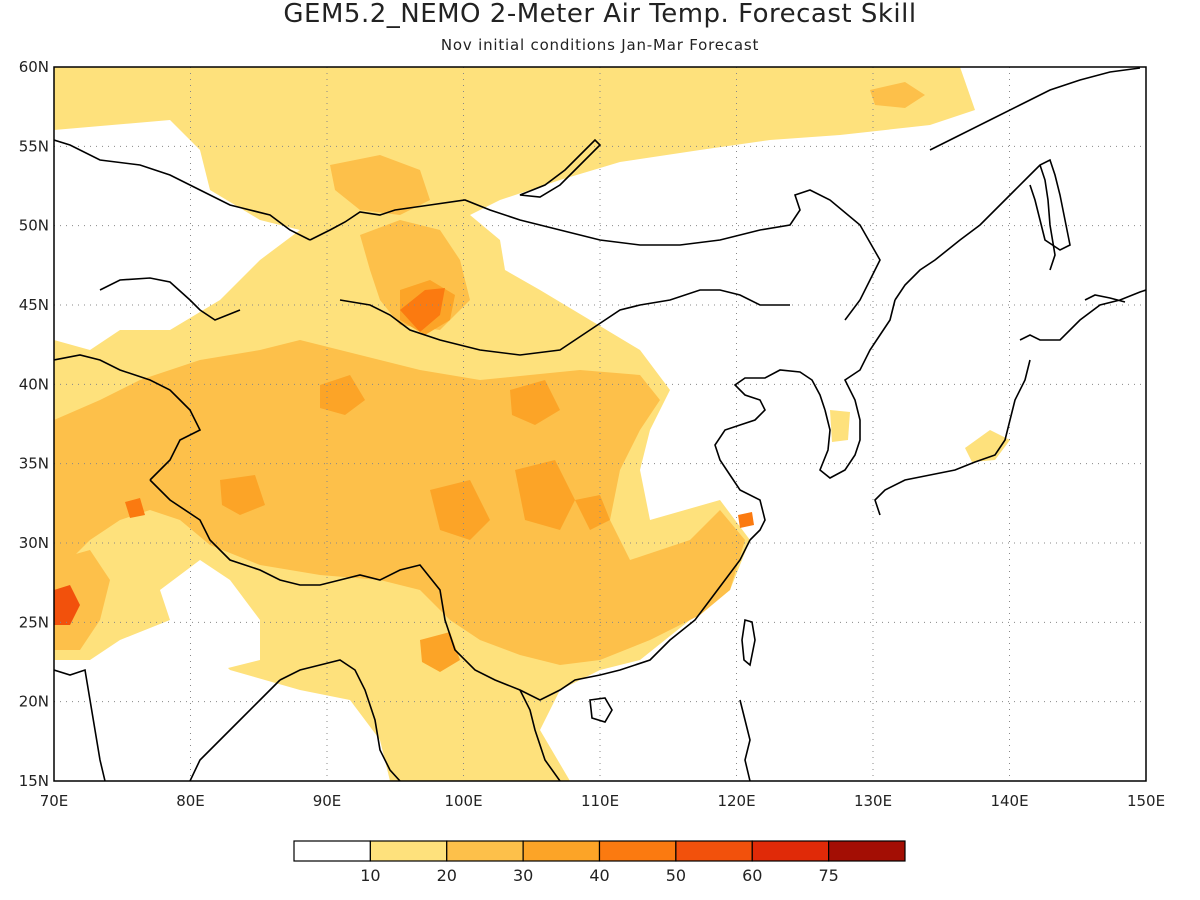  I want to click on longitude-tick-label: 90E, so click(327, 801).